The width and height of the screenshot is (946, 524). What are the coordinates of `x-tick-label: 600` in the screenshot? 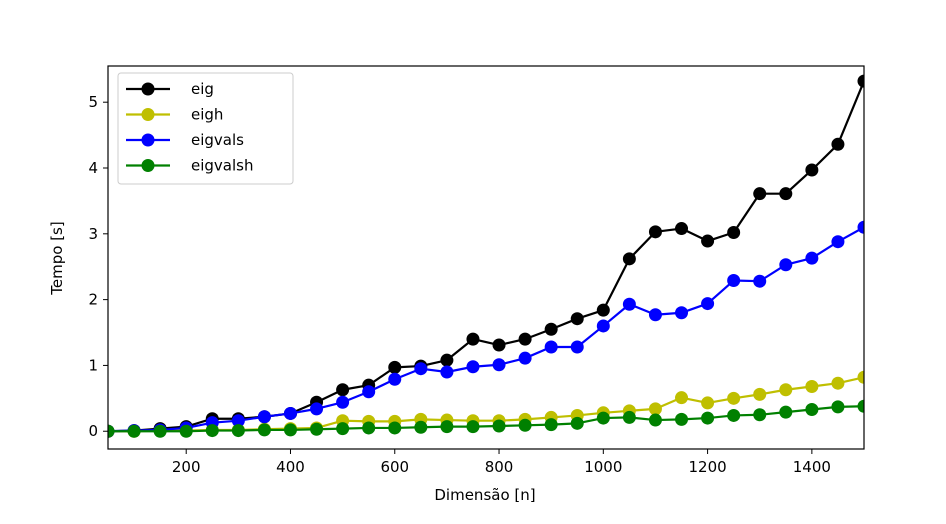 It's located at (394, 467).